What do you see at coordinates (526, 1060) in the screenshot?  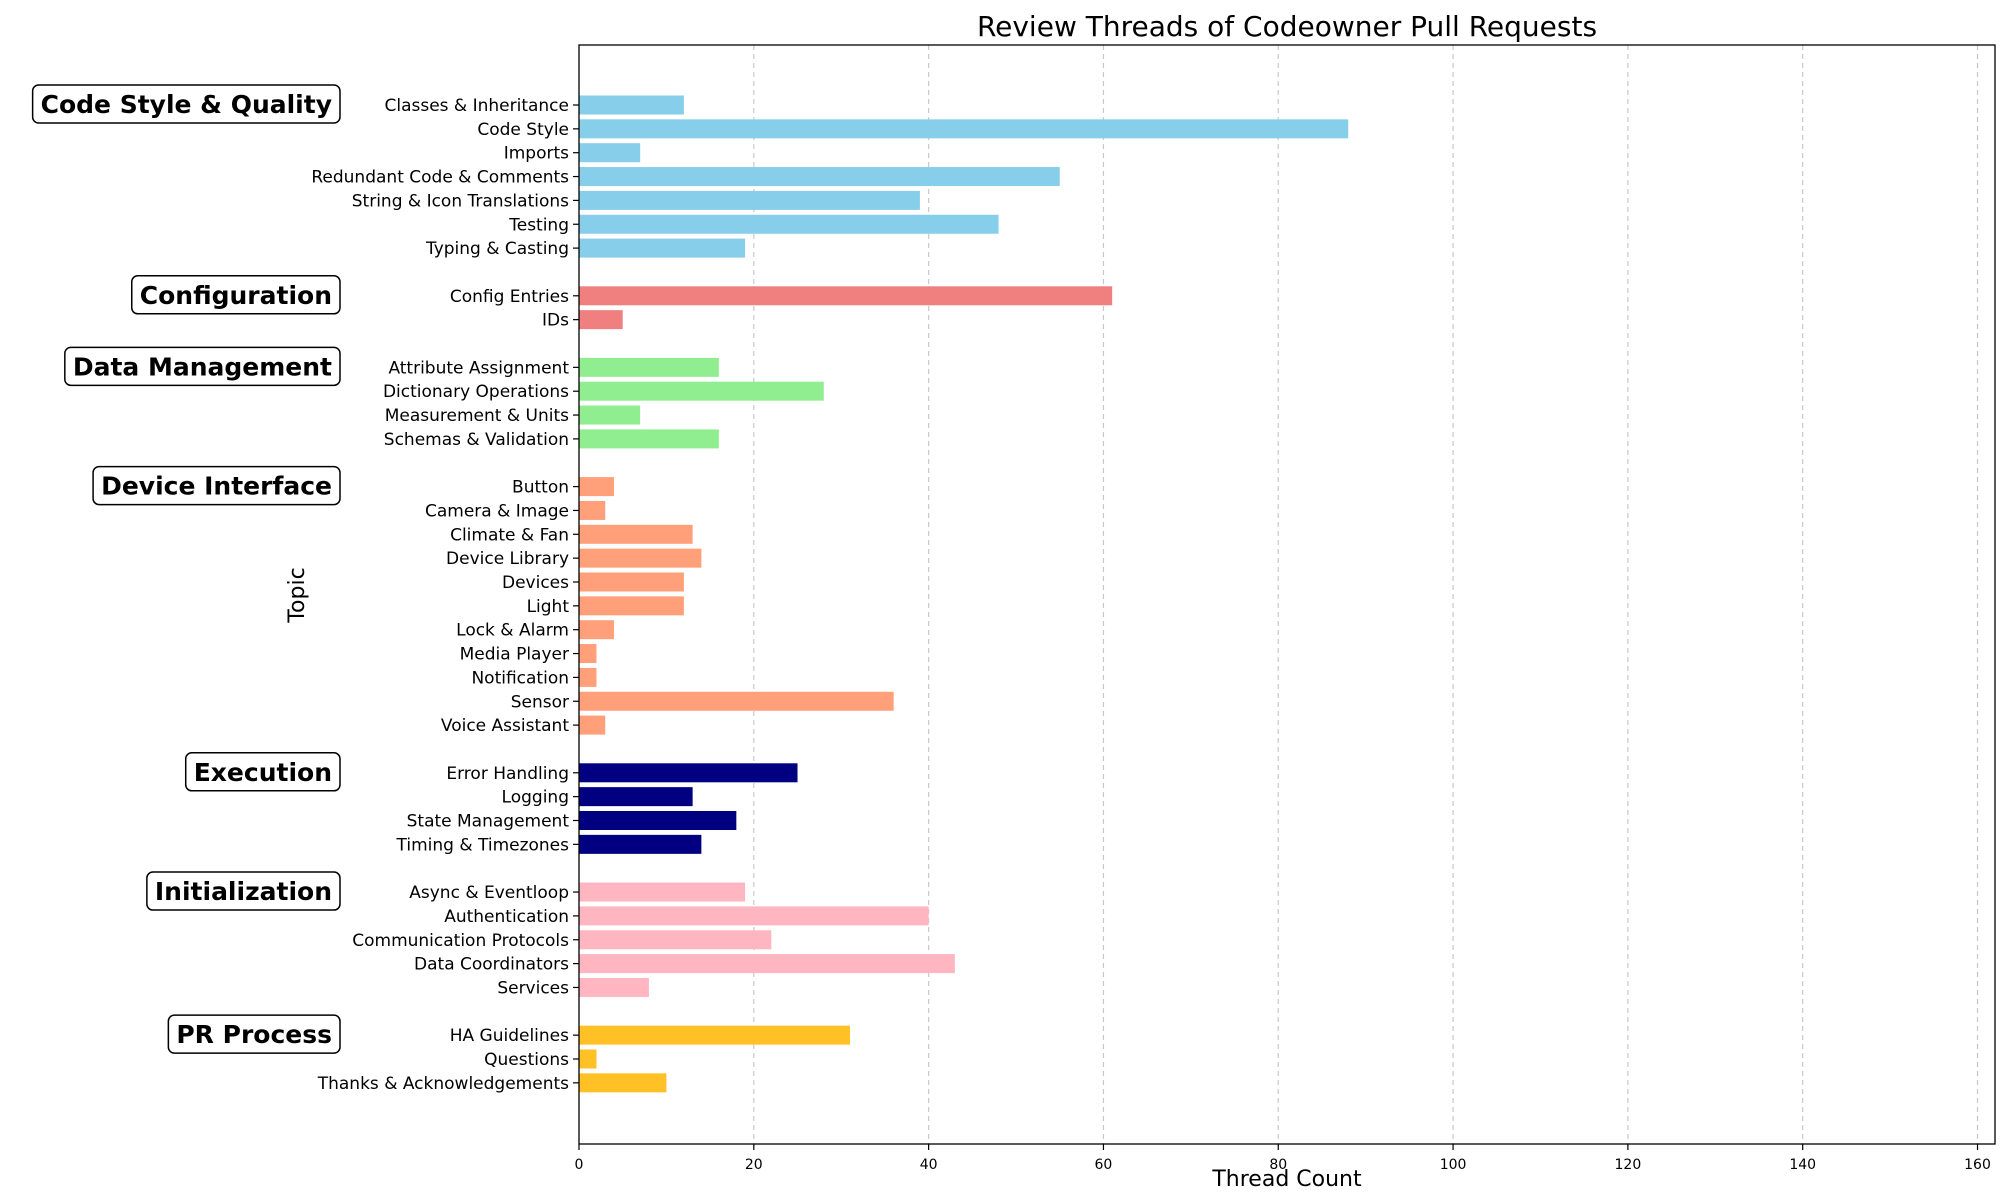 I see `y-tick-label: Questions` at bounding box center [526, 1060].